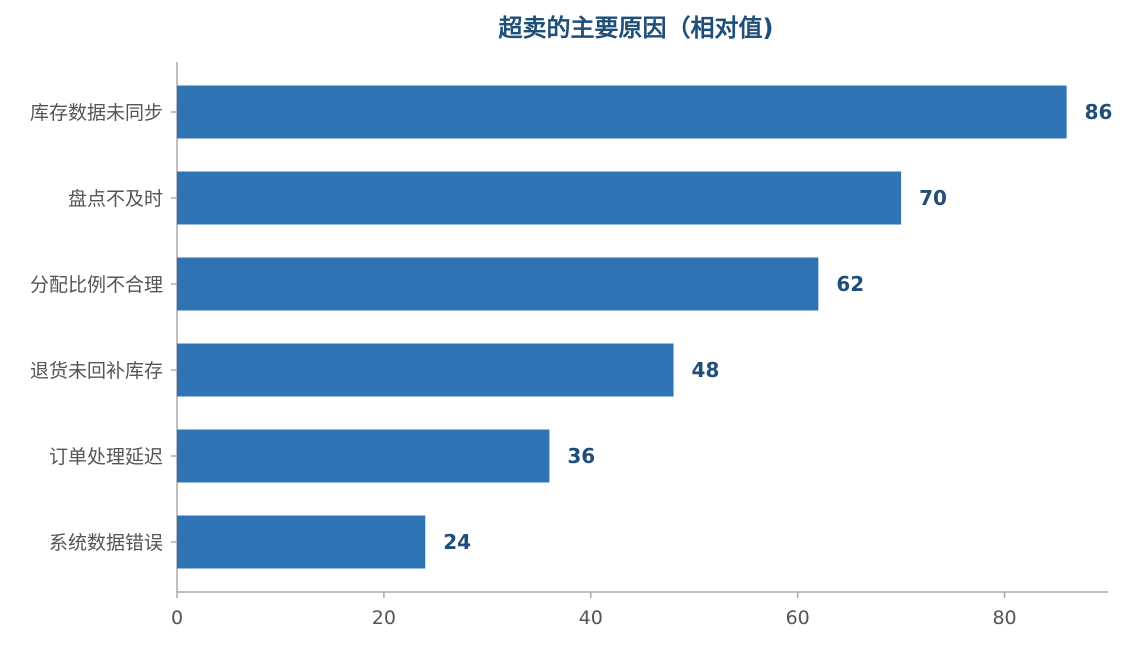  Describe the element at coordinates (706, 370) in the screenshot. I see `data-label: 48` at that location.